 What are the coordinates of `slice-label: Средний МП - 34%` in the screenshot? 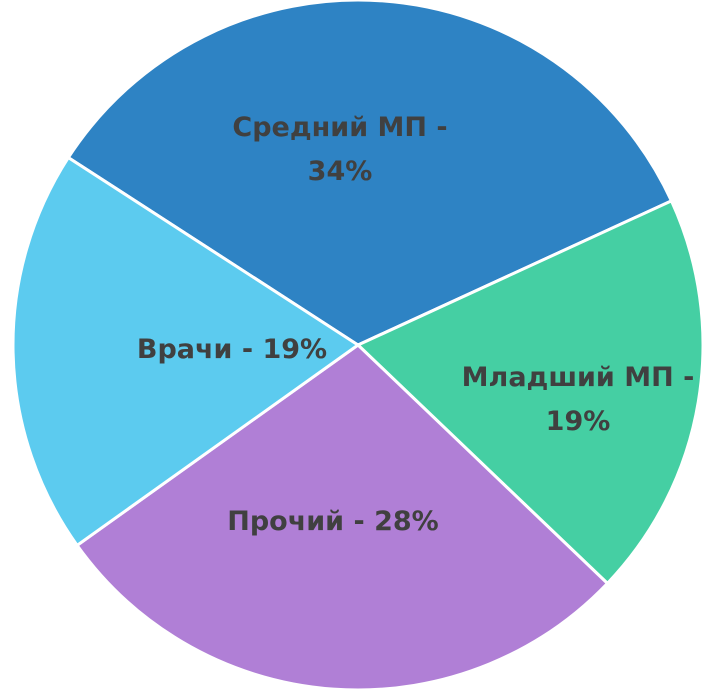 It's located at (340, 149).